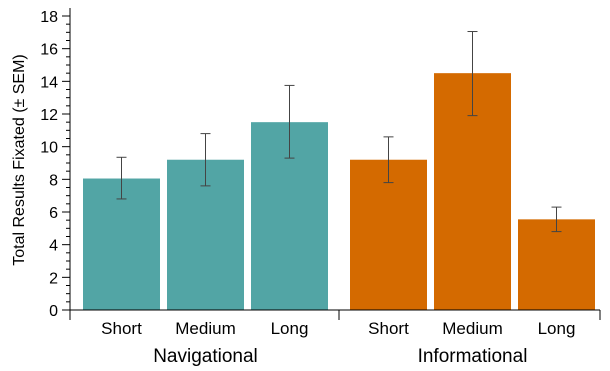  I want to click on error-bar-navigational-long, so click(289, 121).